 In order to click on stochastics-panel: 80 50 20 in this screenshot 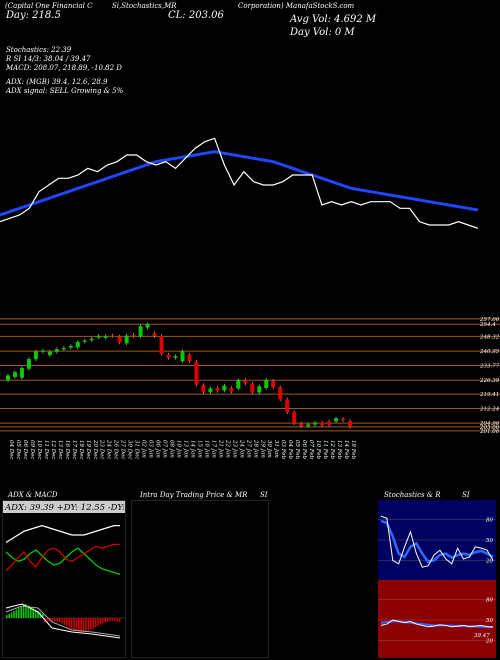, I will do `click(437, 540)`.